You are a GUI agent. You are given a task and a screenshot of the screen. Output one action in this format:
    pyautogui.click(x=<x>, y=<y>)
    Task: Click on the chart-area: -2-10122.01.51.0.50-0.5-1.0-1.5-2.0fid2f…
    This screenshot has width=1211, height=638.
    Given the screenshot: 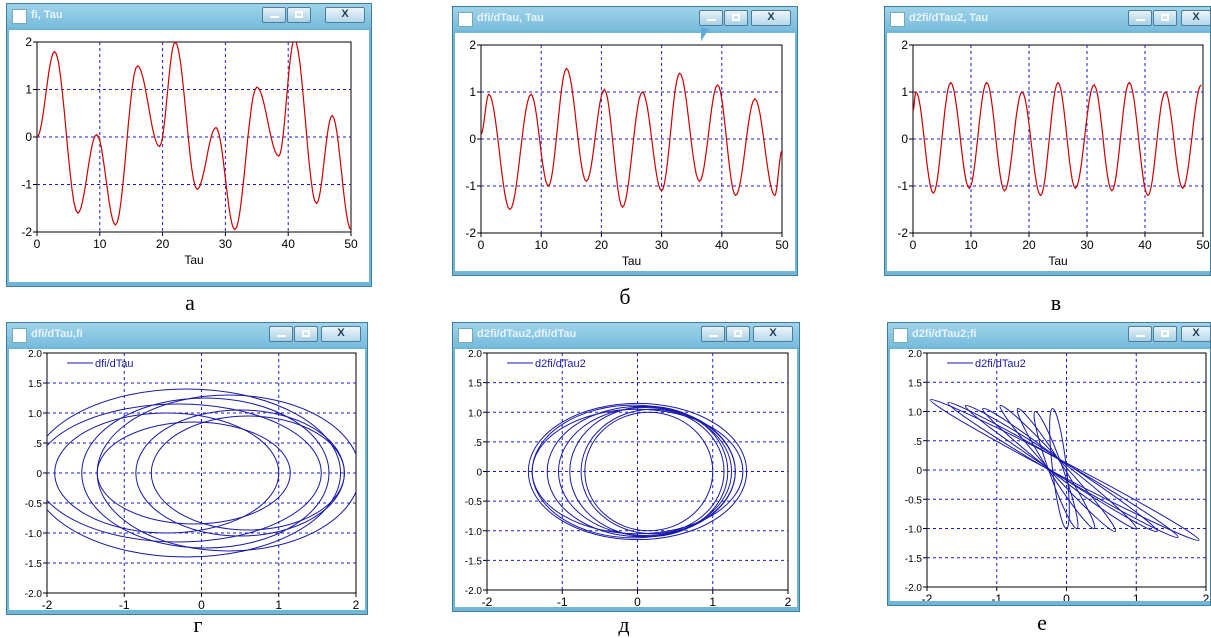 What is the action you would take?
    pyautogui.click(x=1050, y=483)
    